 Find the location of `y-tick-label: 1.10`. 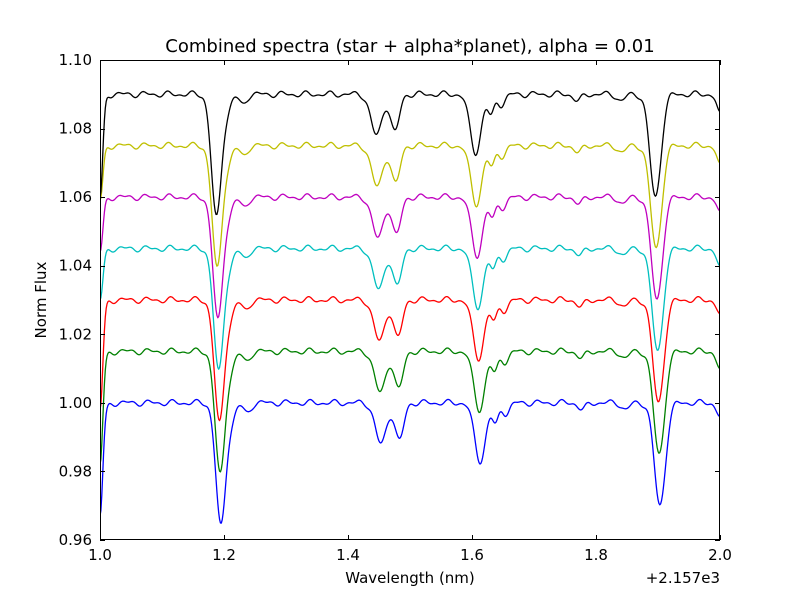

y-tick-label: 1.10 is located at coordinates (75, 60).